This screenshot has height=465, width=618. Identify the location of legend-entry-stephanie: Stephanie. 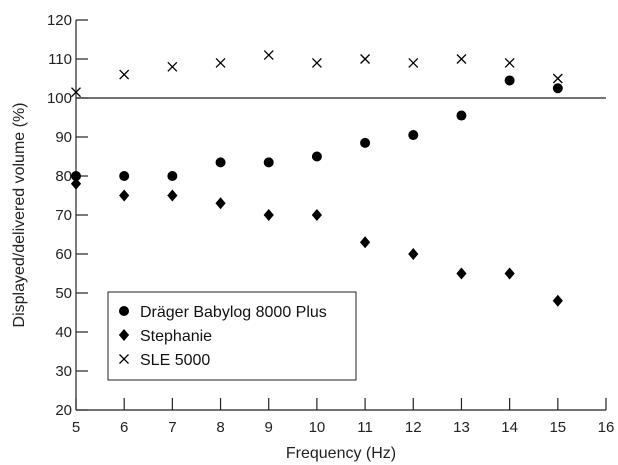
(165, 336).